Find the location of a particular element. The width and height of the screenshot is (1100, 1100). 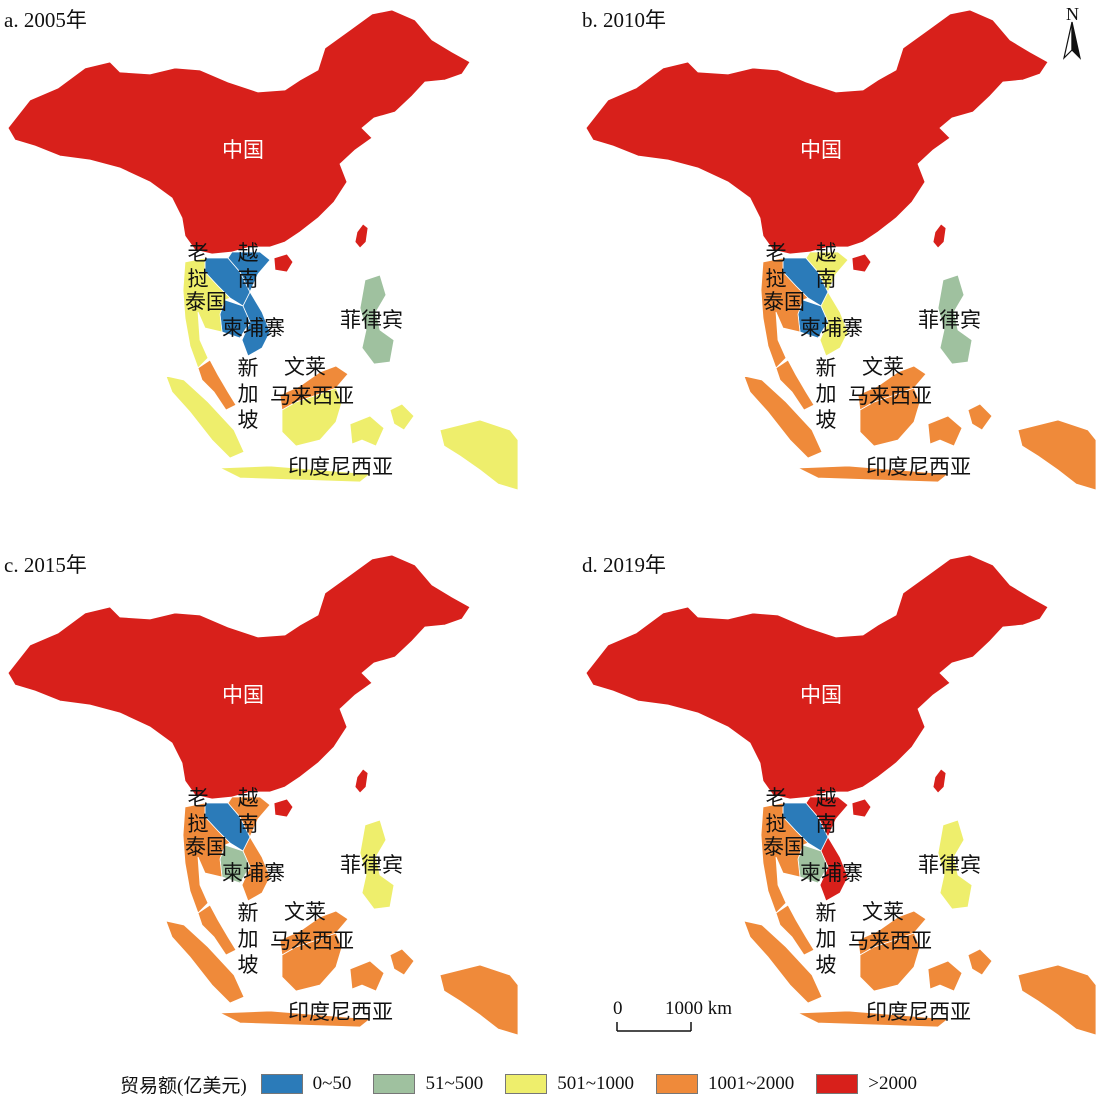

scale-distance: 1000 km is located at coordinates (699, 1008).